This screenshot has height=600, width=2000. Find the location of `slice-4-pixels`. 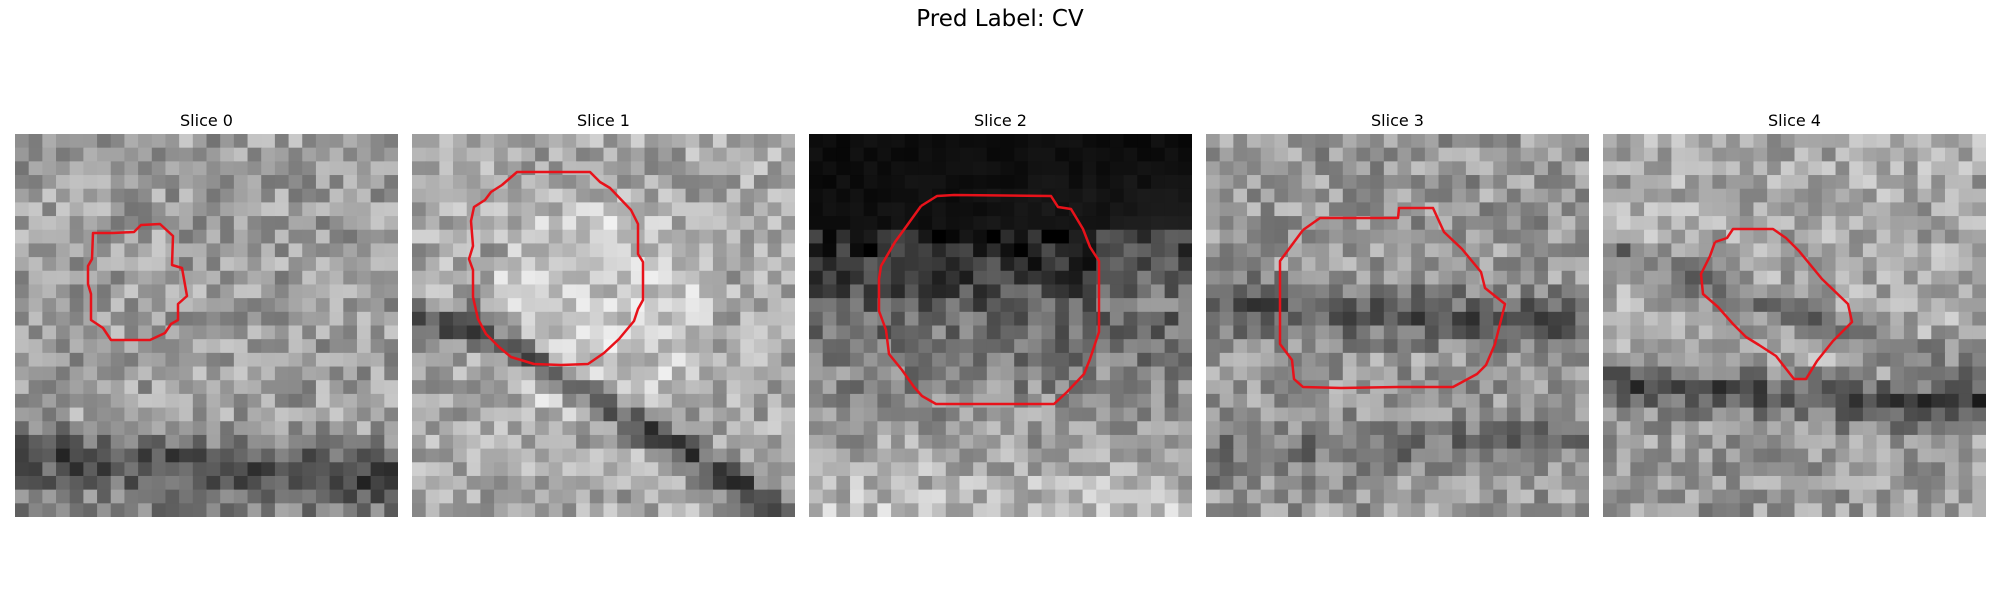

slice-4-pixels is located at coordinates (1794, 325).